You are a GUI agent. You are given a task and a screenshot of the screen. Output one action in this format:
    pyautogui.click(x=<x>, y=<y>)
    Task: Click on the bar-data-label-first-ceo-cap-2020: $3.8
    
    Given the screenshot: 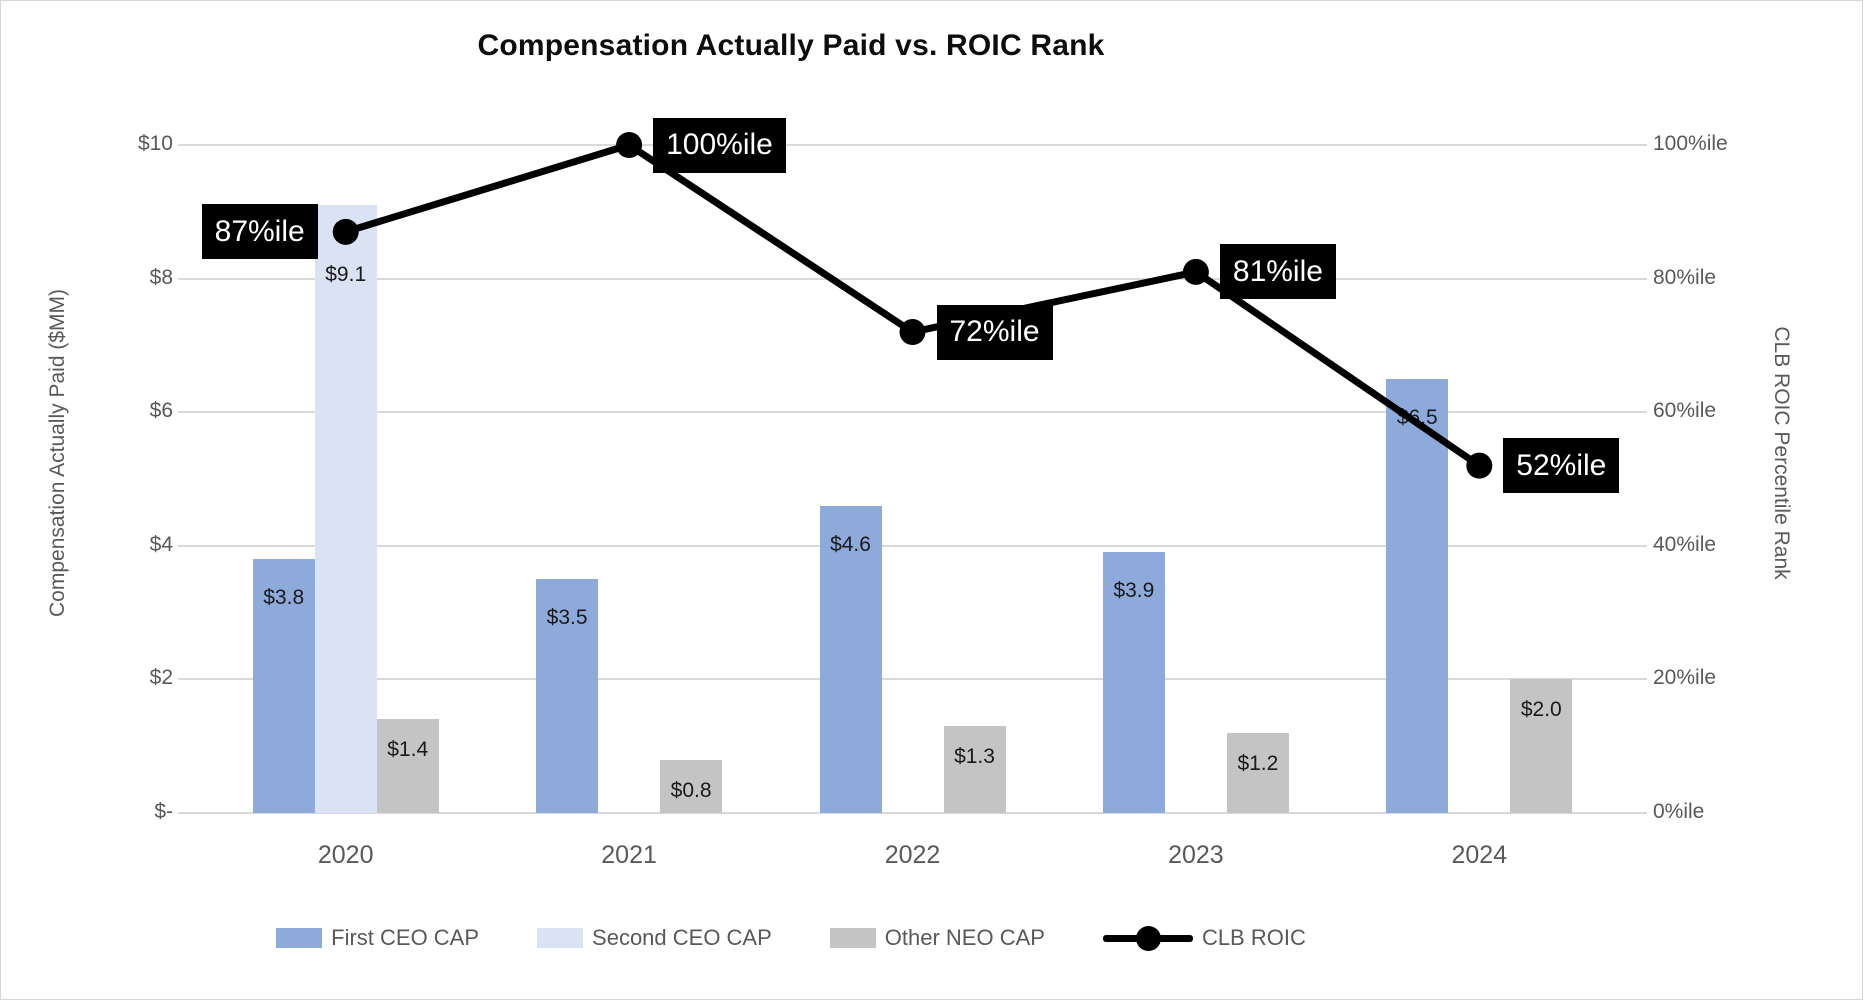 What is the action you would take?
    pyautogui.click(x=284, y=598)
    